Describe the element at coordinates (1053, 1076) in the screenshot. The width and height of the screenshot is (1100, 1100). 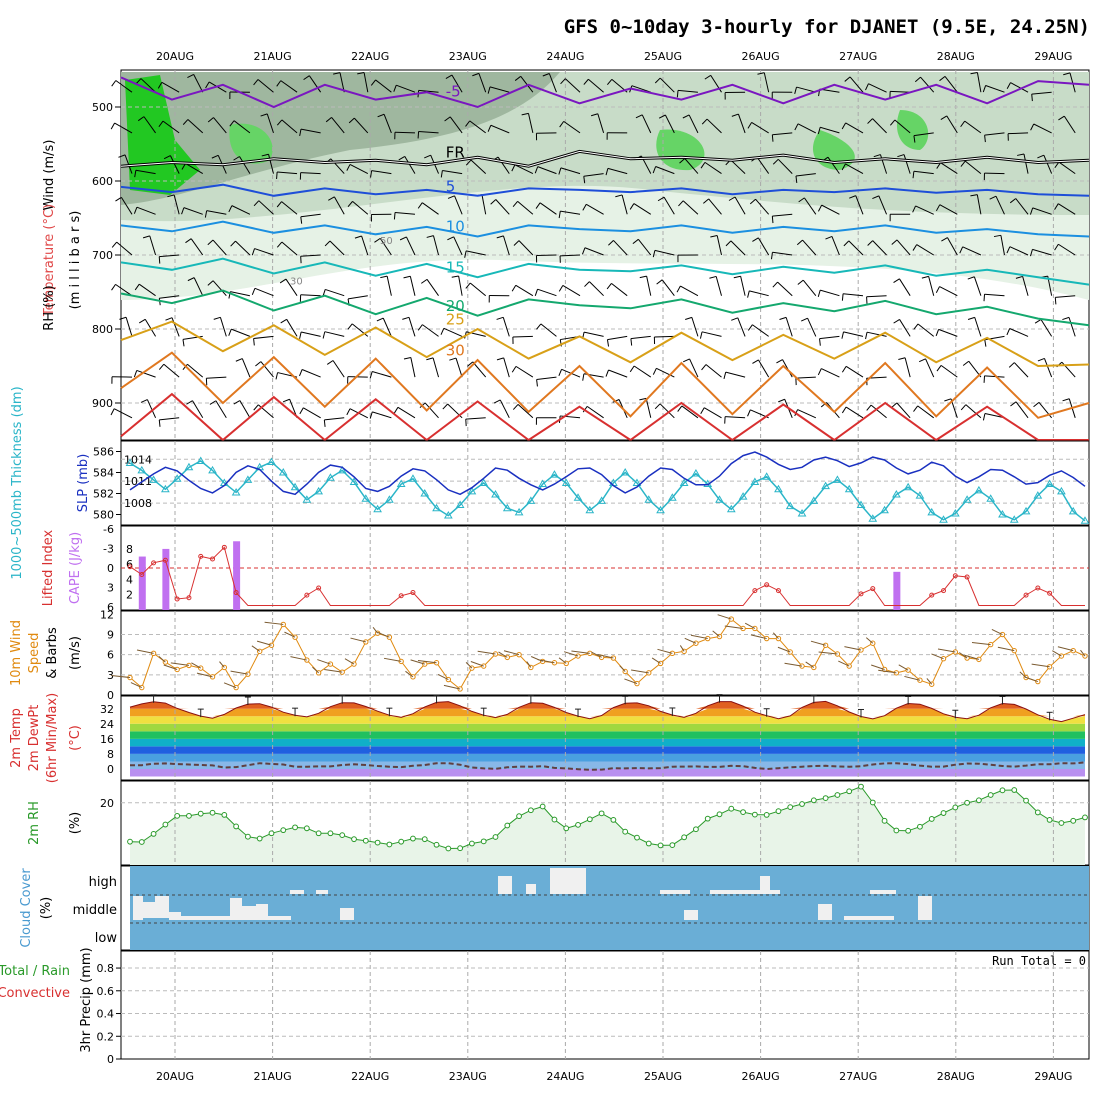
I see `date-label-bottom: 29AUG` at that location.